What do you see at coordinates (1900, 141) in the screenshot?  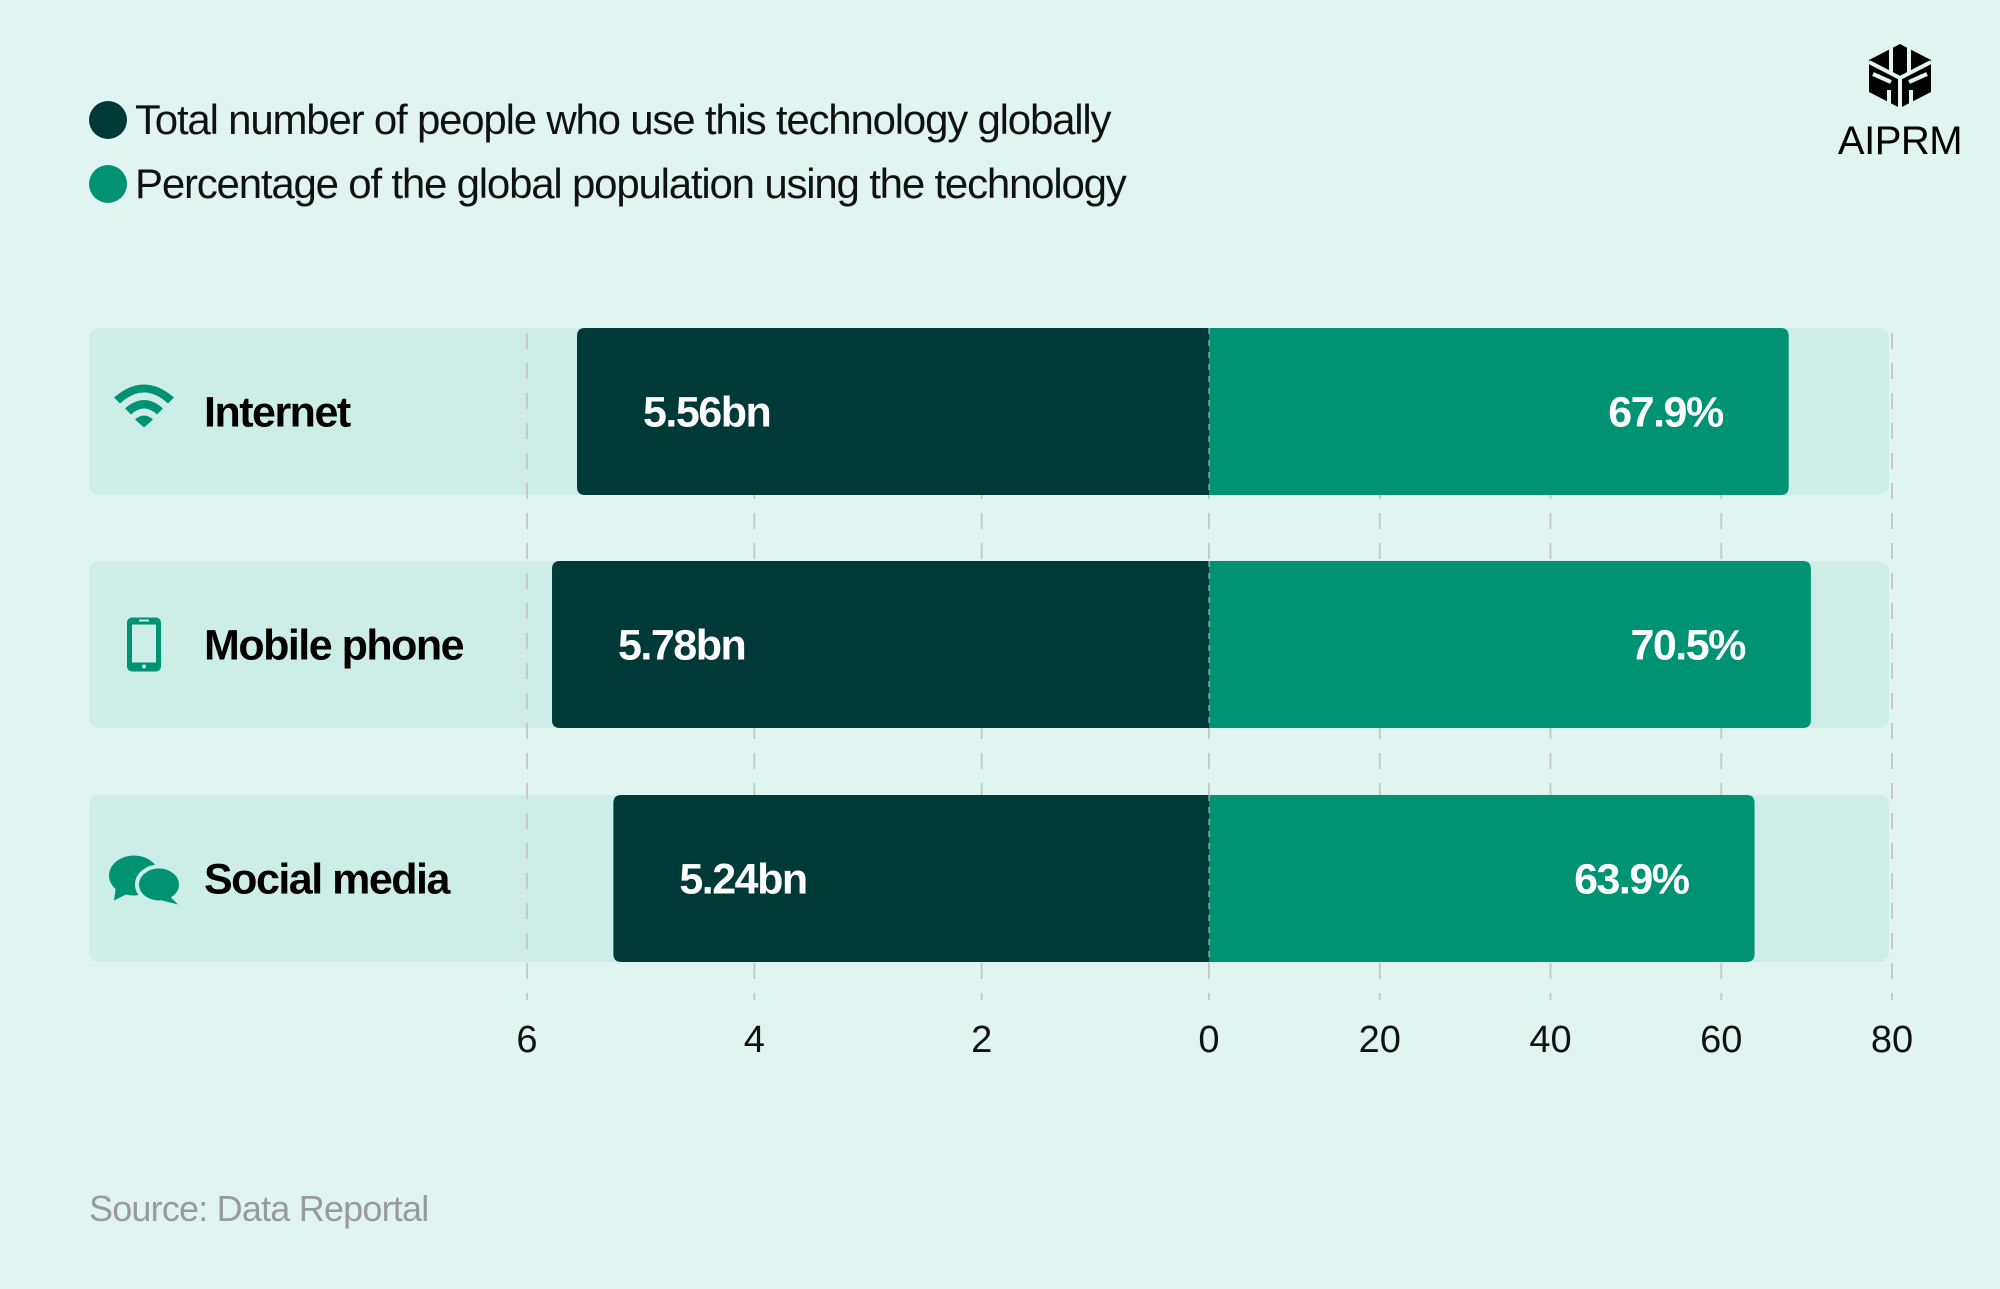 I see `logo-text: AIPRM` at bounding box center [1900, 141].